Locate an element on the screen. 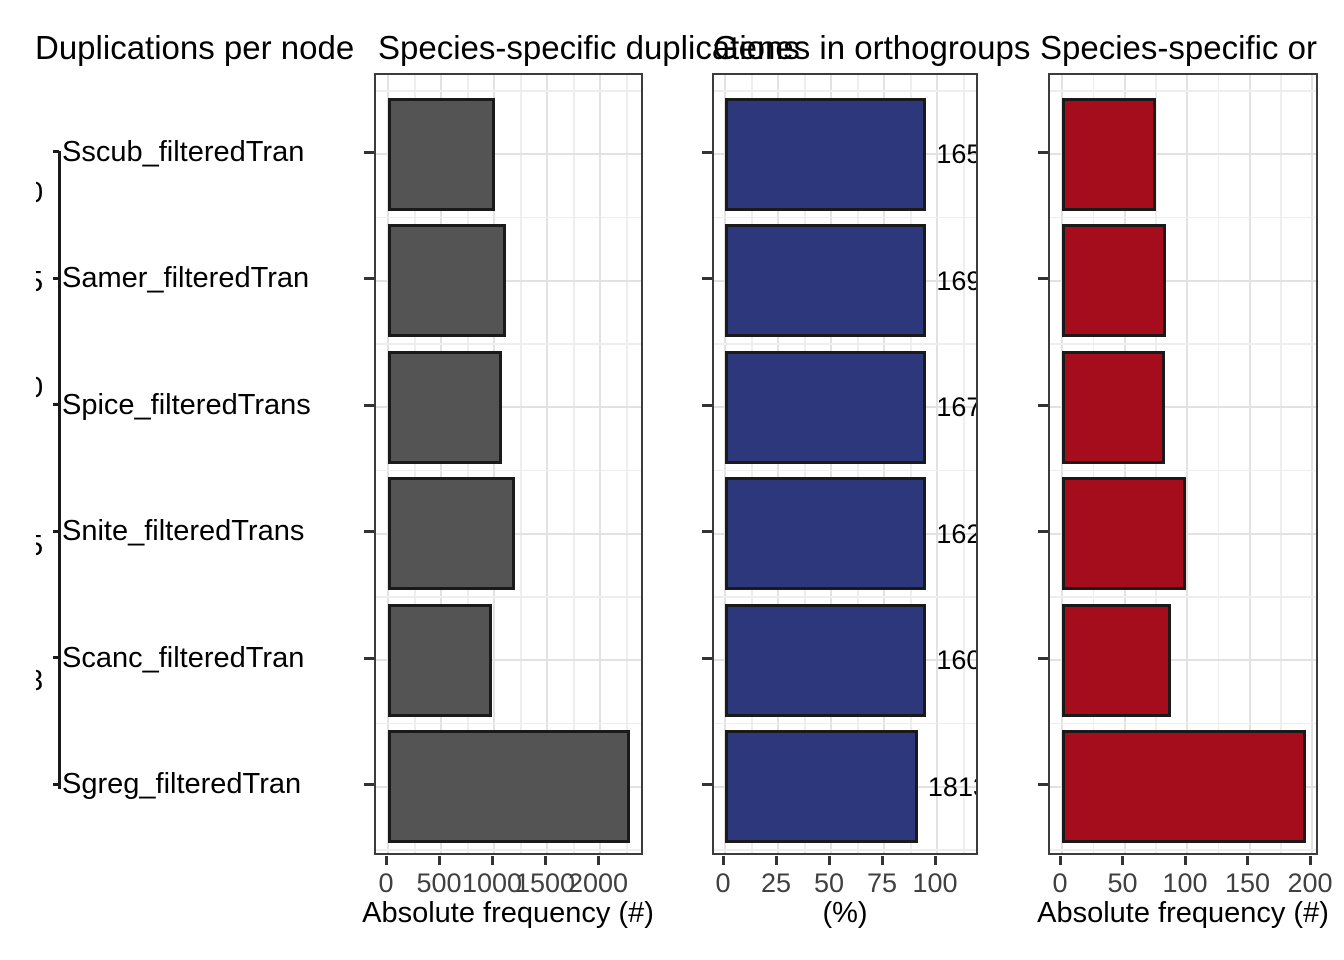  bar-value-label: 160 is located at coordinates (957, 660).